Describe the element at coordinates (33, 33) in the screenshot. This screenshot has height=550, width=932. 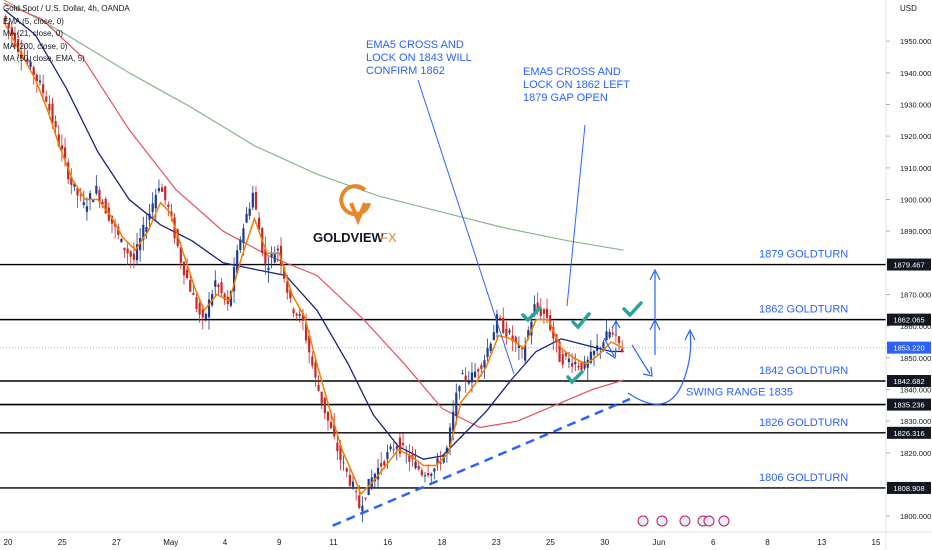
I see `legend-ma21: MA (21, close, 0)` at that location.